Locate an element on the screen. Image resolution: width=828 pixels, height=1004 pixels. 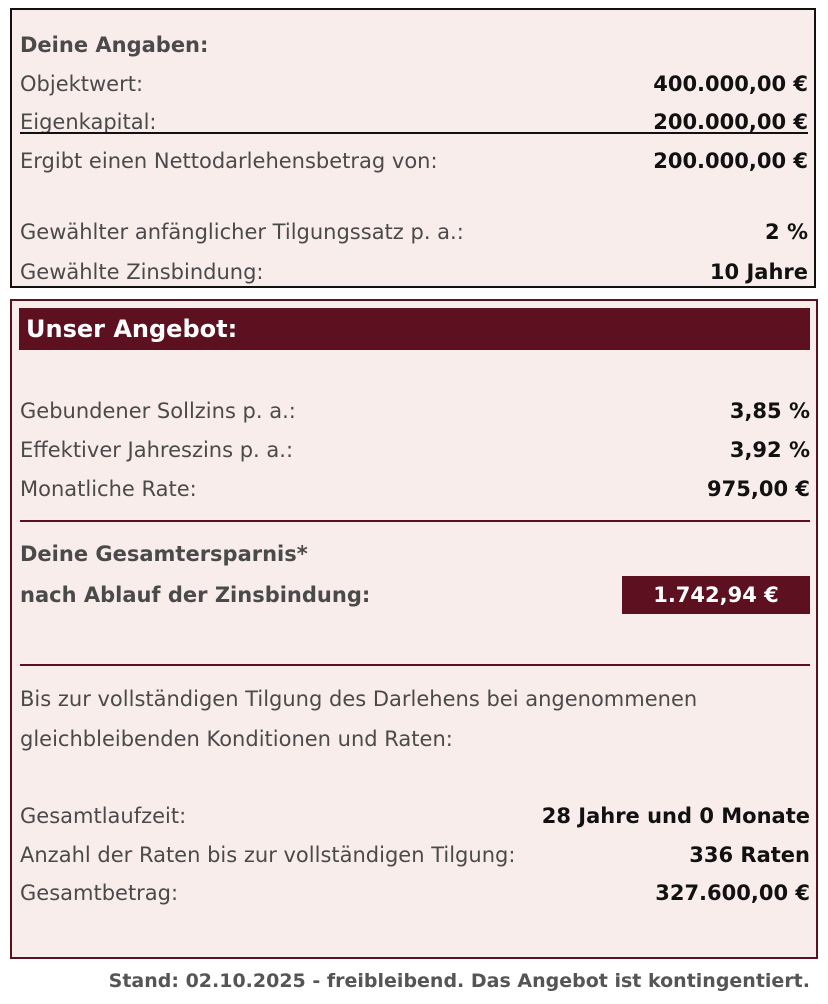
total-amount-row: Gesamtbetrag: 327.600,00 € is located at coordinates (415, 893).